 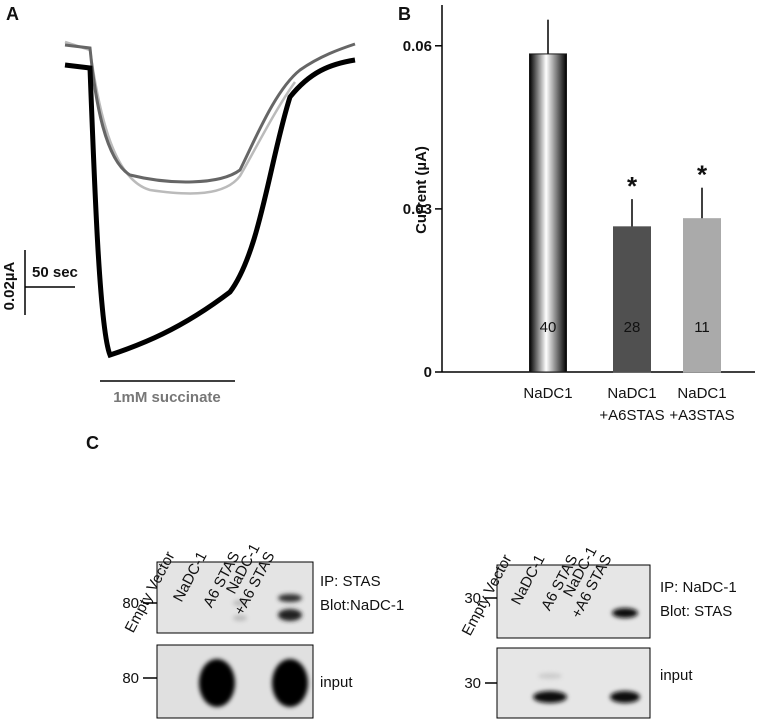 What do you see at coordinates (548, 327) in the screenshot?
I see `n-label: 40` at bounding box center [548, 327].